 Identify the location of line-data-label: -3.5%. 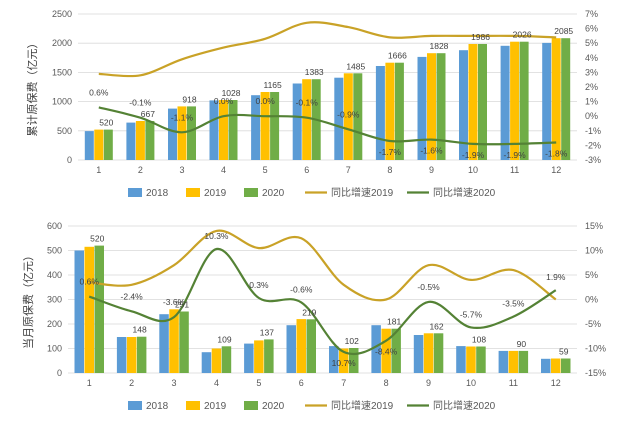
(513, 304).